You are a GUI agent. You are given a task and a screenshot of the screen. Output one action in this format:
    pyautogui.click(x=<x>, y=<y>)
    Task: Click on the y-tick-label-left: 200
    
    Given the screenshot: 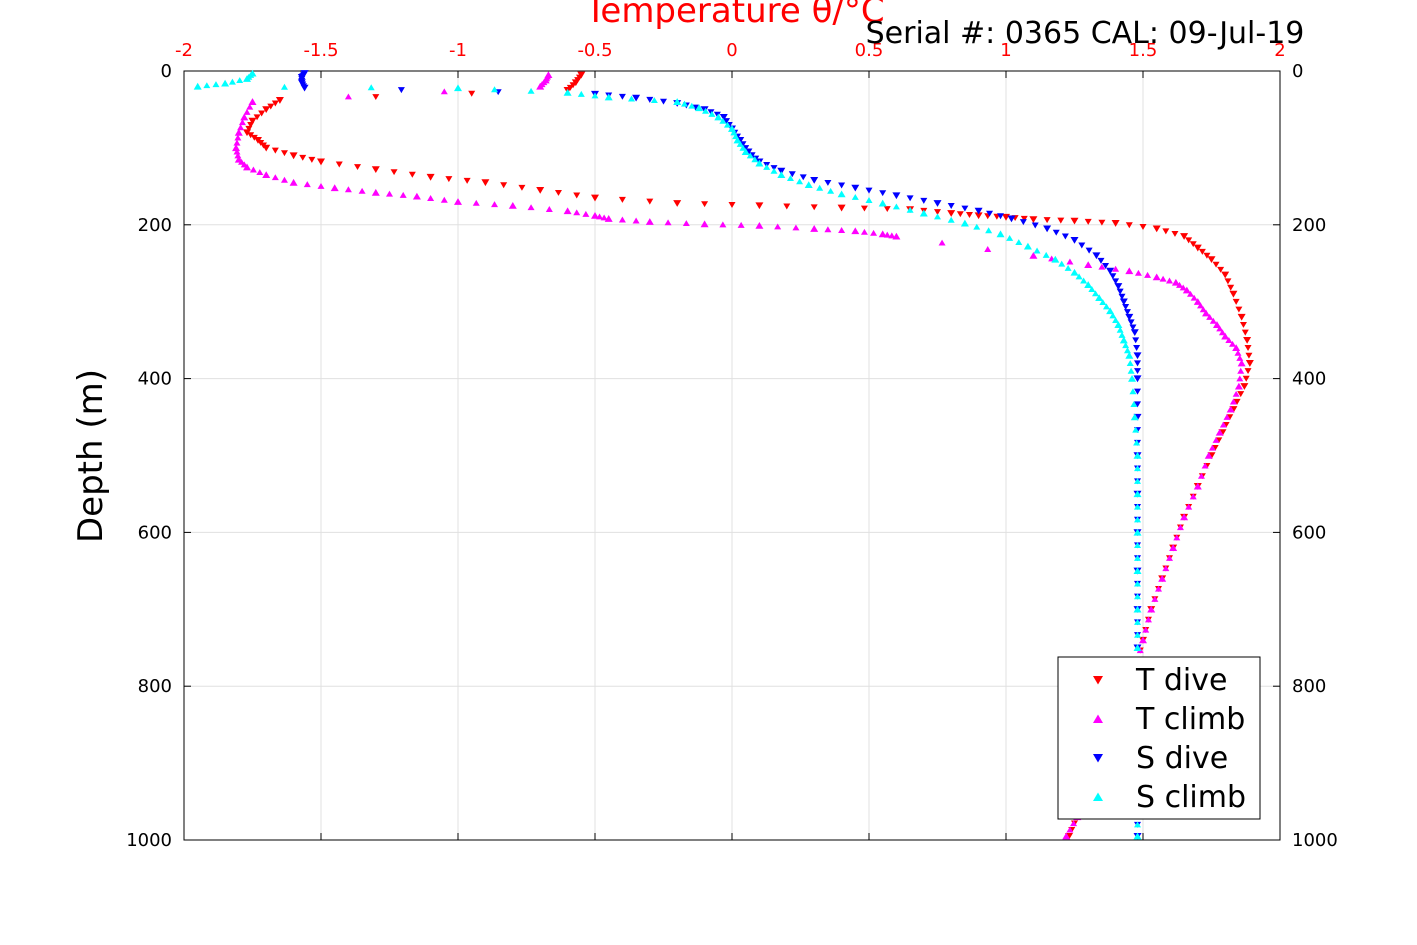 What is the action you would take?
    pyautogui.click(x=155, y=225)
    